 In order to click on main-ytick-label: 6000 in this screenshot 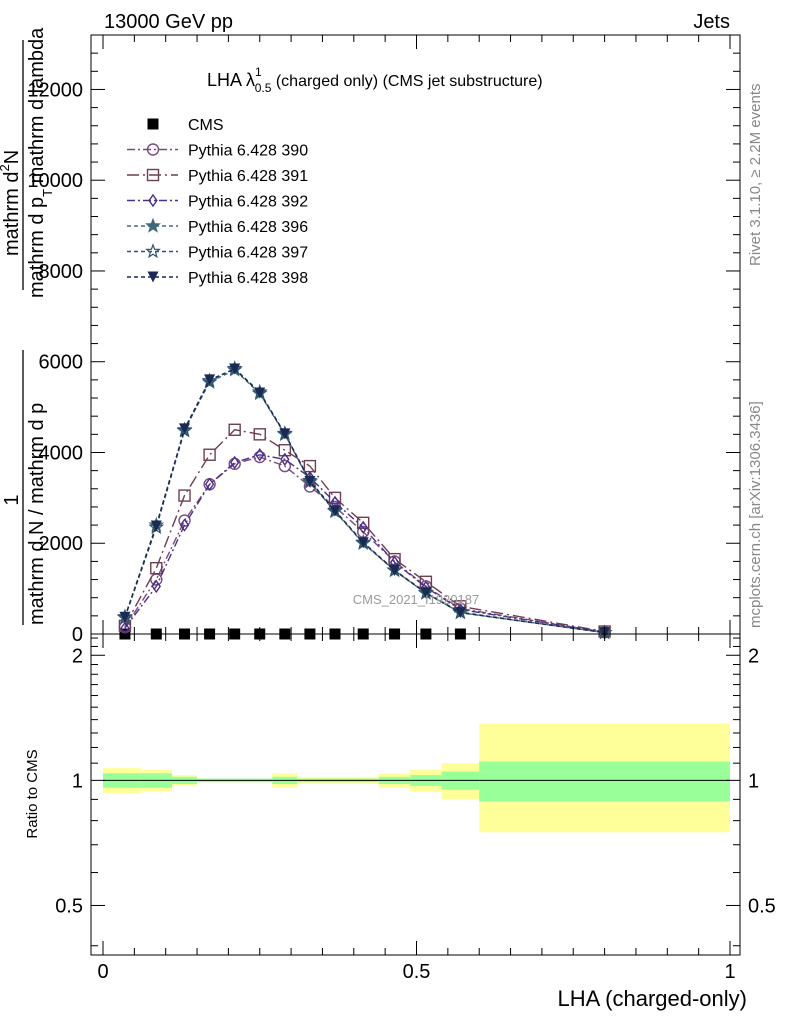, I will do `click(61, 363)`.